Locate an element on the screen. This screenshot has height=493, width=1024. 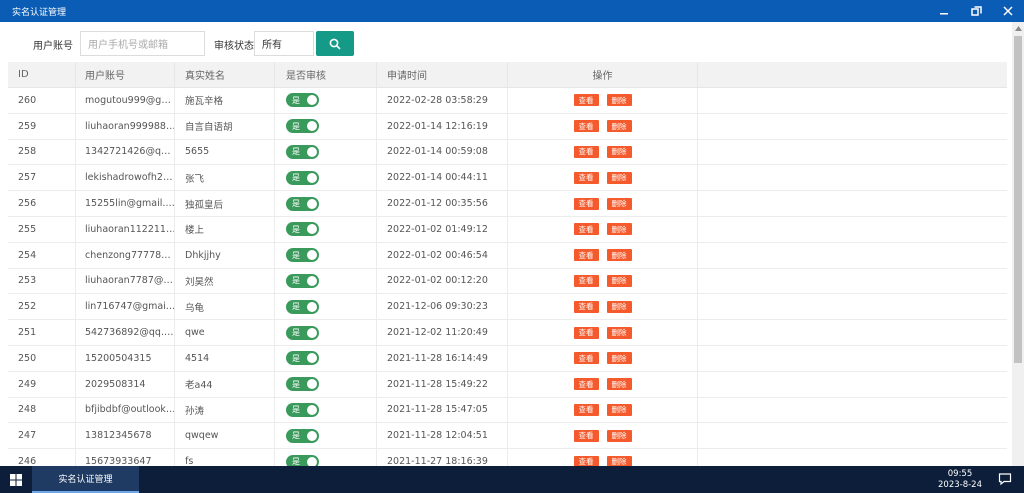
cell-real-name: Dhkjjhy is located at coordinates (225, 255).